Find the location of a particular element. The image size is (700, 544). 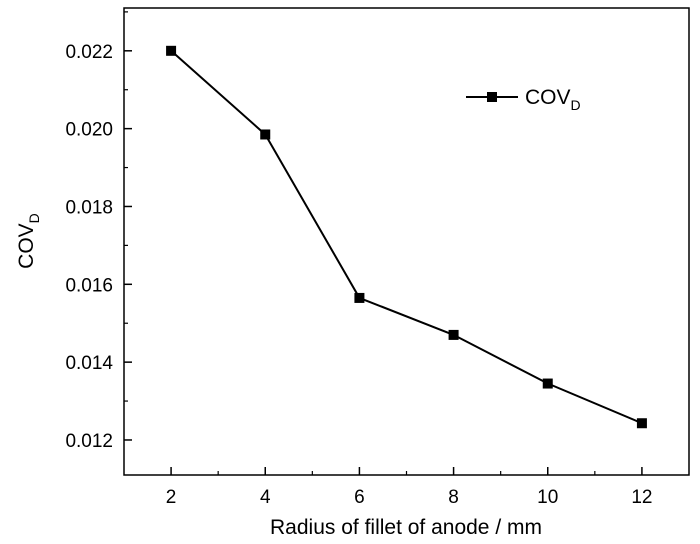

legend-label-main: COV is located at coordinates (548, 97).